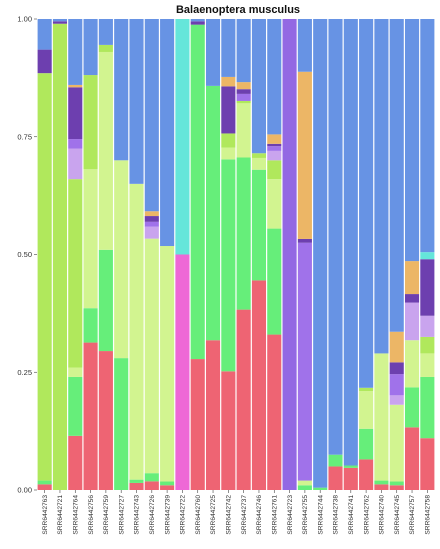  What do you see at coordinates (121, 515) in the screenshot?
I see `x-tick-label: SRR6442727` at bounding box center [121, 515].